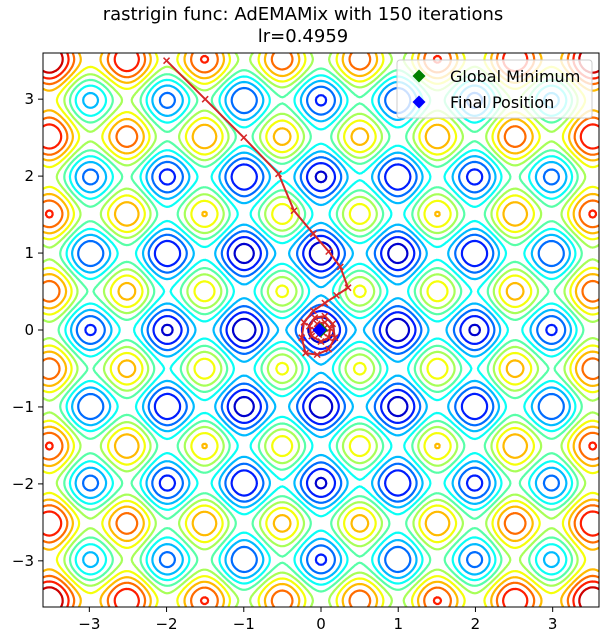 The width and height of the screenshot is (606, 643). I want to click on final-position-marker, so click(319, 330).